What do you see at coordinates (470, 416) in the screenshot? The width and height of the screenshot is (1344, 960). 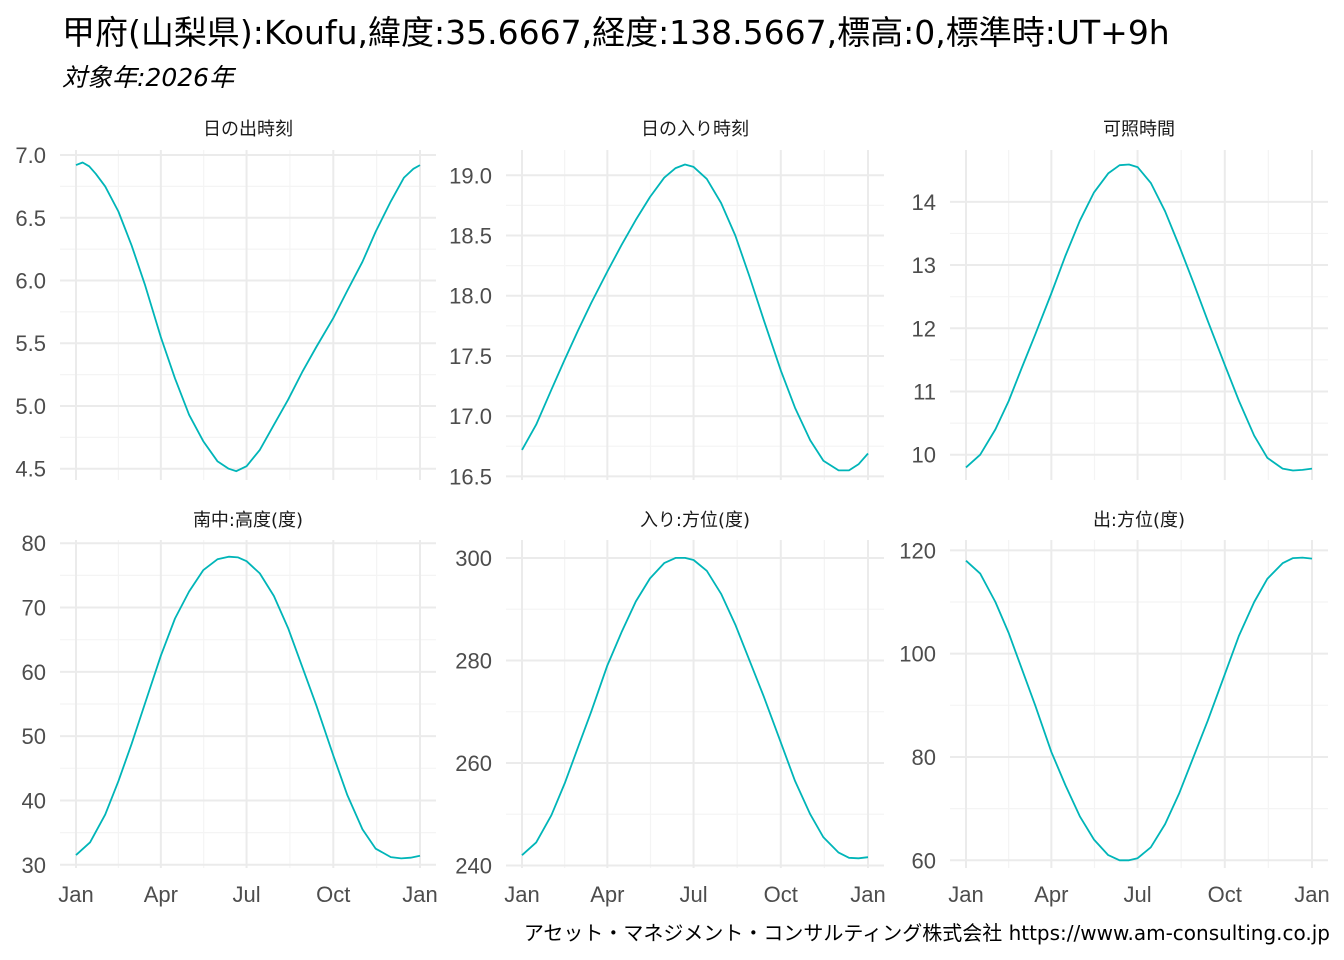 I see `y-tick-label: 17.0` at bounding box center [470, 416].